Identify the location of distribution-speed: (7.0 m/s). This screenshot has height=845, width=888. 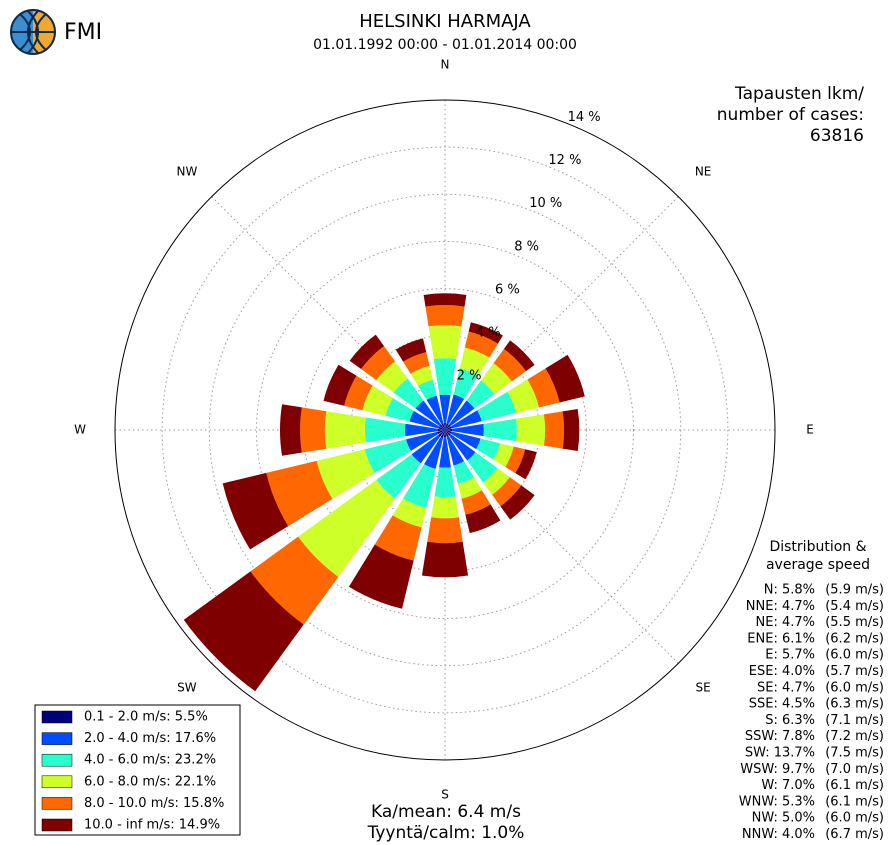
(854, 769).